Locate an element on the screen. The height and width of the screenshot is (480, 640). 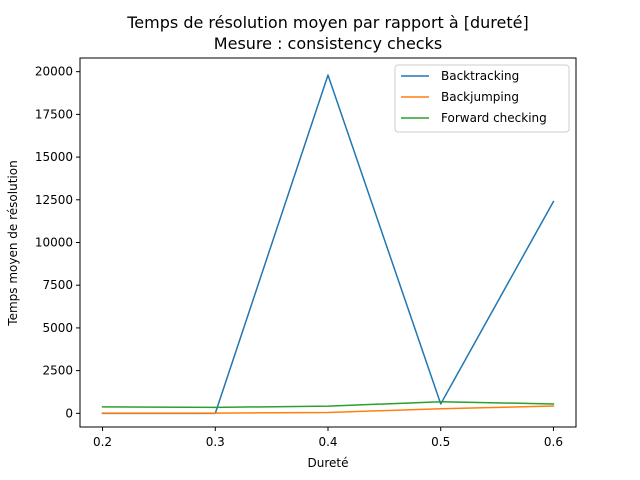
x-tick-label: 0.4 is located at coordinates (327, 442).